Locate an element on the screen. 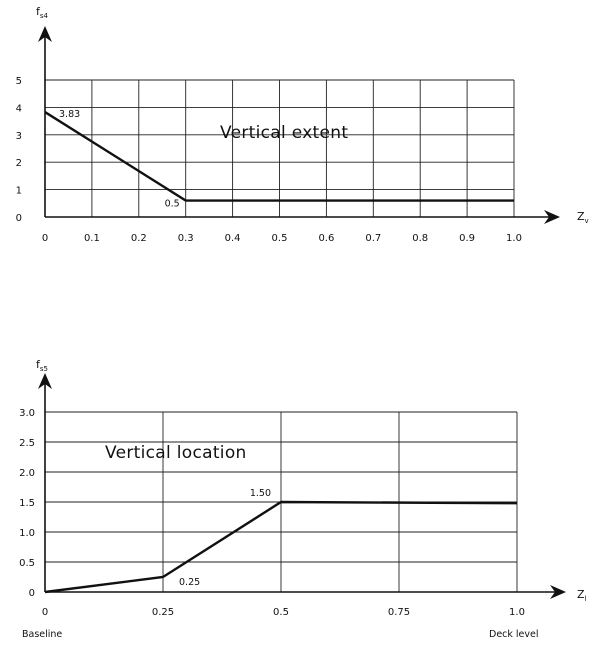 The height and width of the screenshot is (651, 605). y-tick-label: 1.5 is located at coordinates (27, 503).